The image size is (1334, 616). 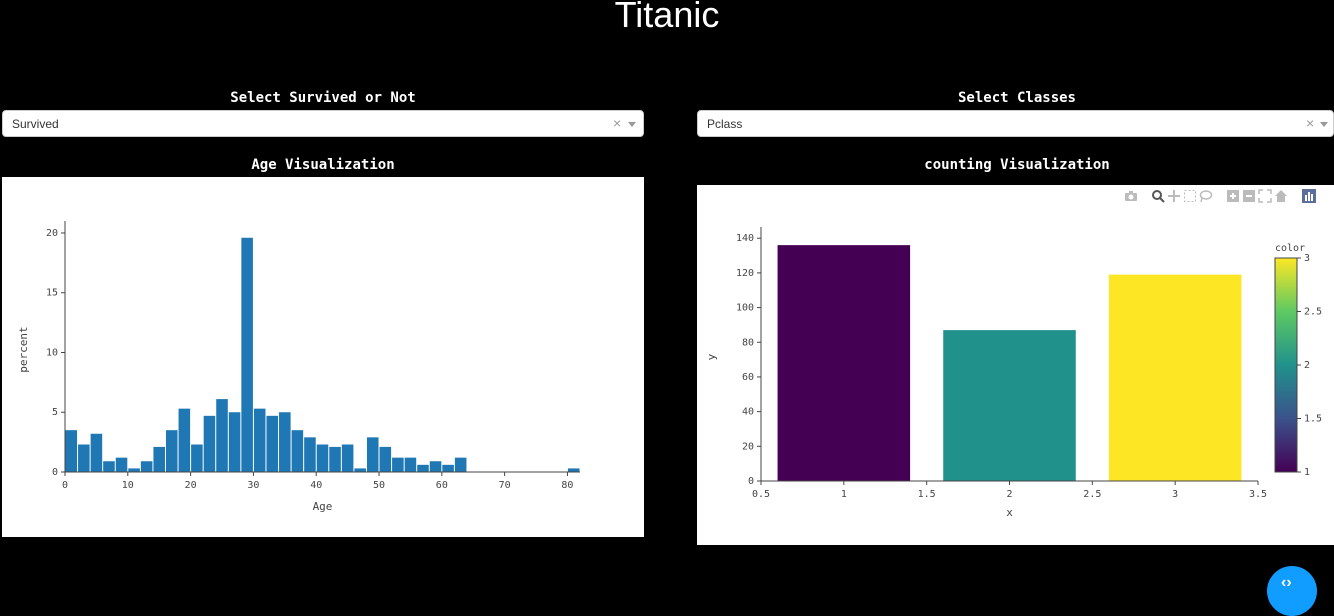 I want to click on survived-select-label: Select Survived or Not, so click(x=323, y=98).